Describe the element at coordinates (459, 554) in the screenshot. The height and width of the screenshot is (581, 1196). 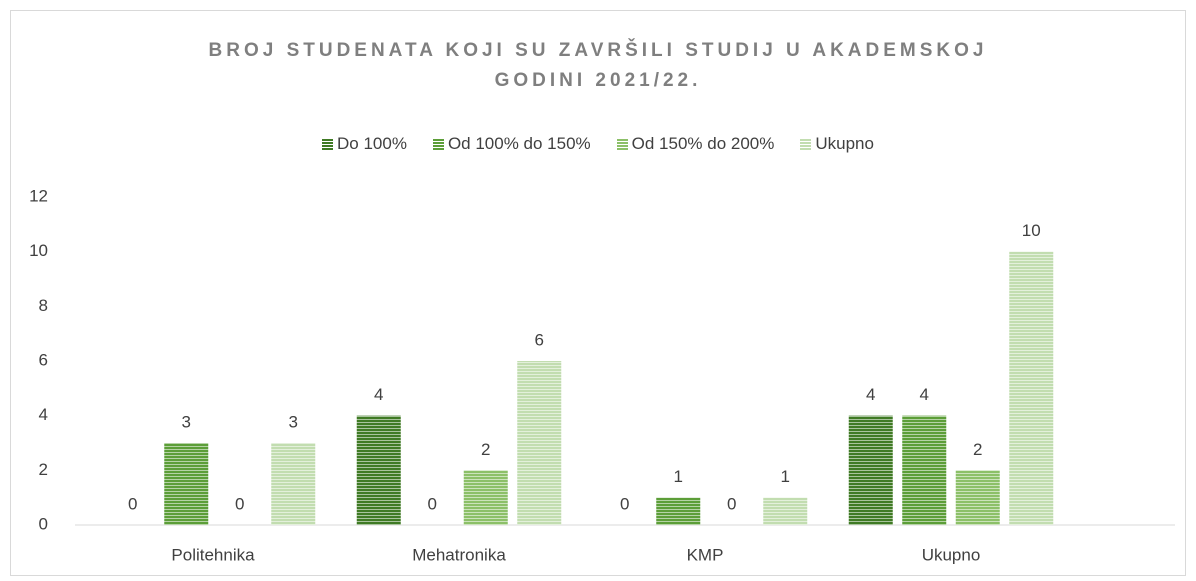
I see `x-tick-label: Mehatronika` at that location.